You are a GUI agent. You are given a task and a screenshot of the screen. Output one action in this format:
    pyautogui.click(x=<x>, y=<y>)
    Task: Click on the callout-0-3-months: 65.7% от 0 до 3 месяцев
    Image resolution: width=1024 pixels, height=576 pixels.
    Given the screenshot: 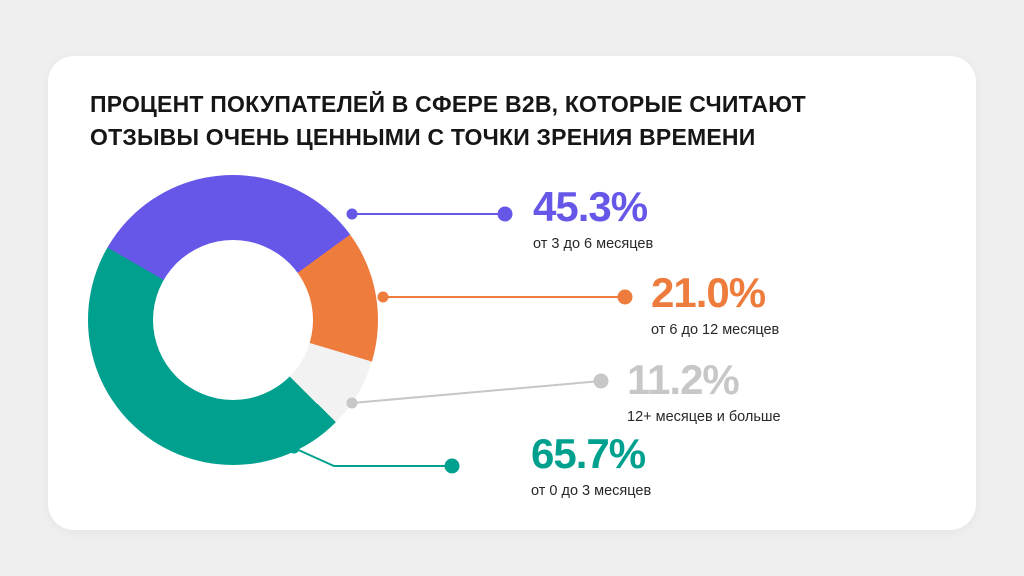 What is the action you would take?
    pyautogui.click(x=591, y=465)
    